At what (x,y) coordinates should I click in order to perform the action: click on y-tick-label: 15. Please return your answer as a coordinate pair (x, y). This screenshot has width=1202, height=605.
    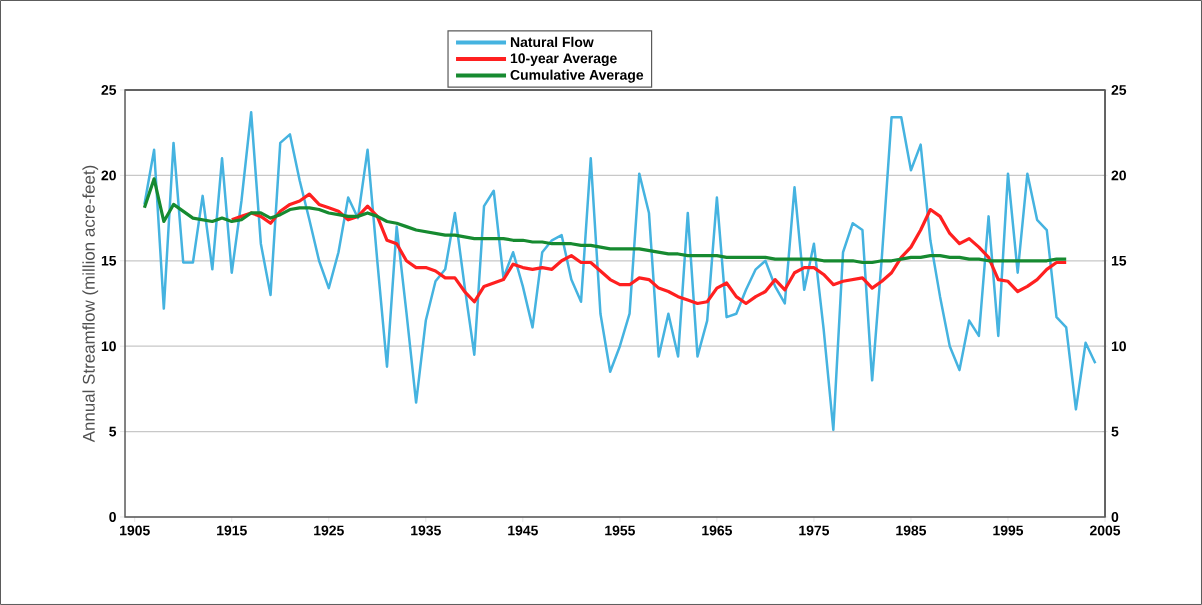
    Looking at the image, I should click on (109, 260).